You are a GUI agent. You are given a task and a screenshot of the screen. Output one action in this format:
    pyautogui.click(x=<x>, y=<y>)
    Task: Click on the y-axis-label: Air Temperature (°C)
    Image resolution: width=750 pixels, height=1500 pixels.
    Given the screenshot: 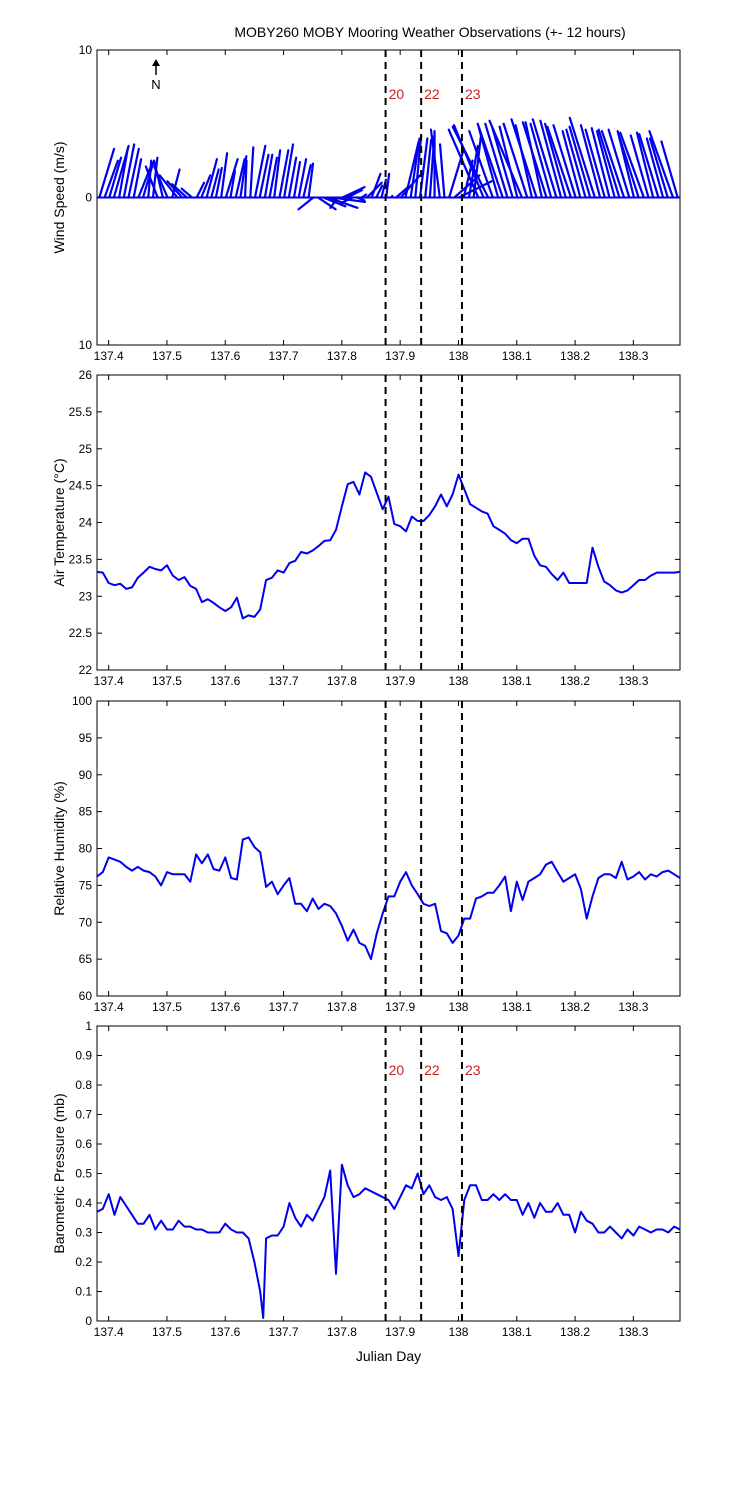 What is the action you would take?
    pyautogui.click(x=59, y=522)
    